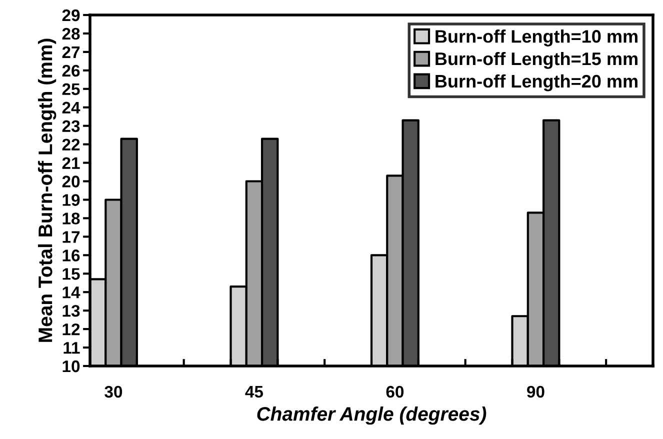 The image size is (663, 439). Describe the element at coordinates (71, 126) in the screenshot. I see `y-tick-label: 23` at that location.